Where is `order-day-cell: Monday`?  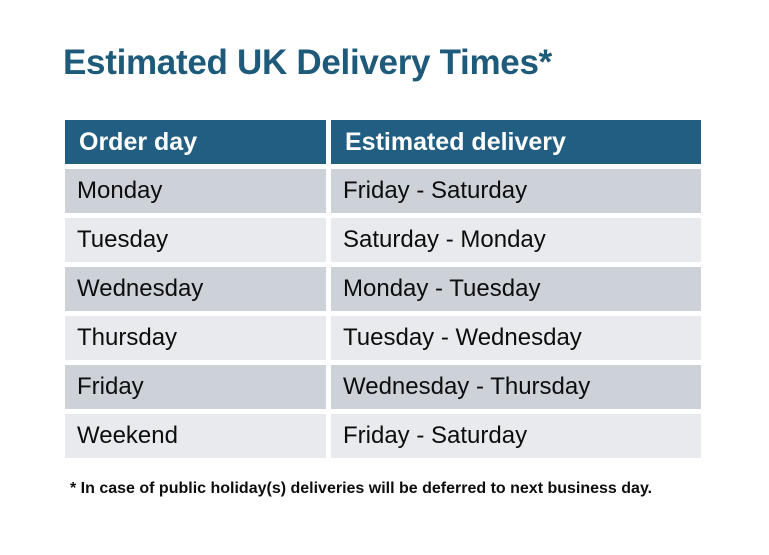
order-day-cell: Monday is located at coordinates (195, 191).